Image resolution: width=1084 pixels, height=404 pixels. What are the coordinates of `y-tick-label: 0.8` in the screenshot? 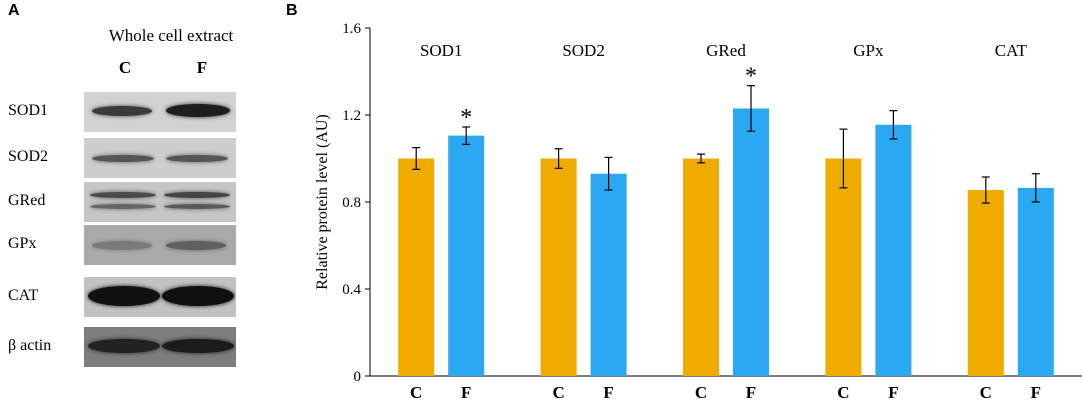 It's located at (351, 203).